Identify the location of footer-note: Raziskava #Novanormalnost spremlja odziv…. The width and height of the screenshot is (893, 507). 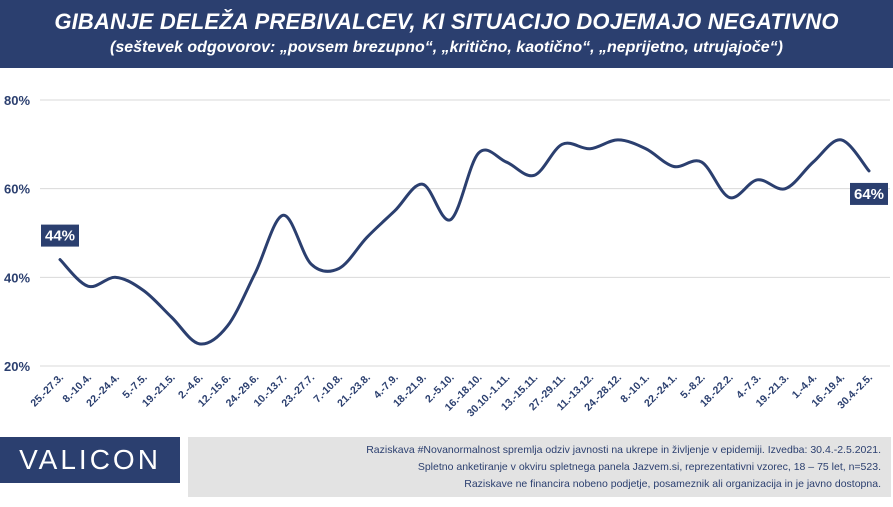
(539, 467).